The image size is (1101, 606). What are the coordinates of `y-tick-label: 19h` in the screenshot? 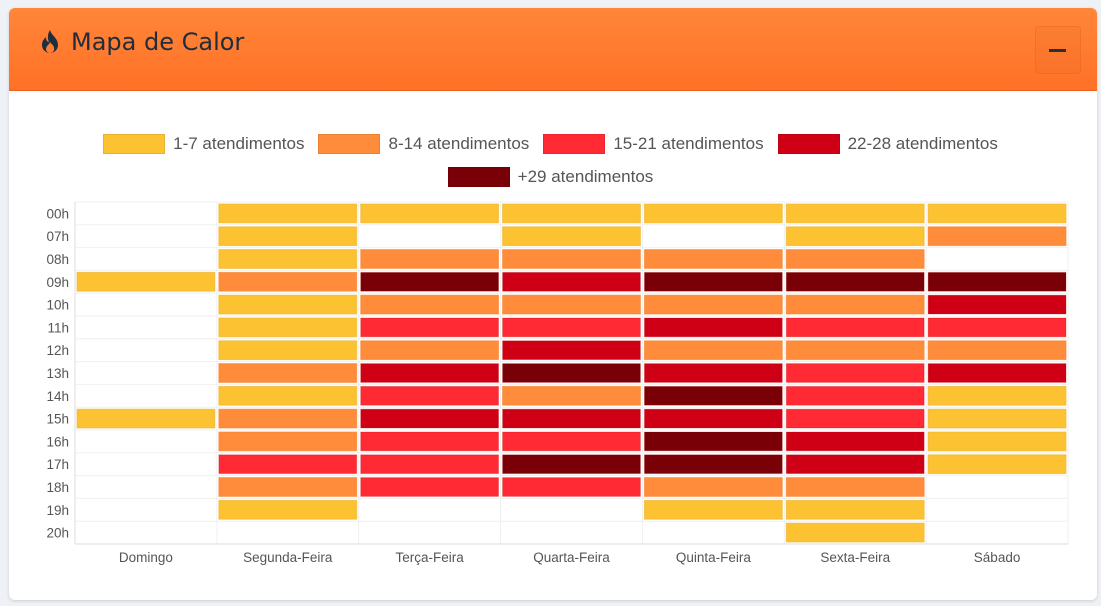 It's located at (57, 510).